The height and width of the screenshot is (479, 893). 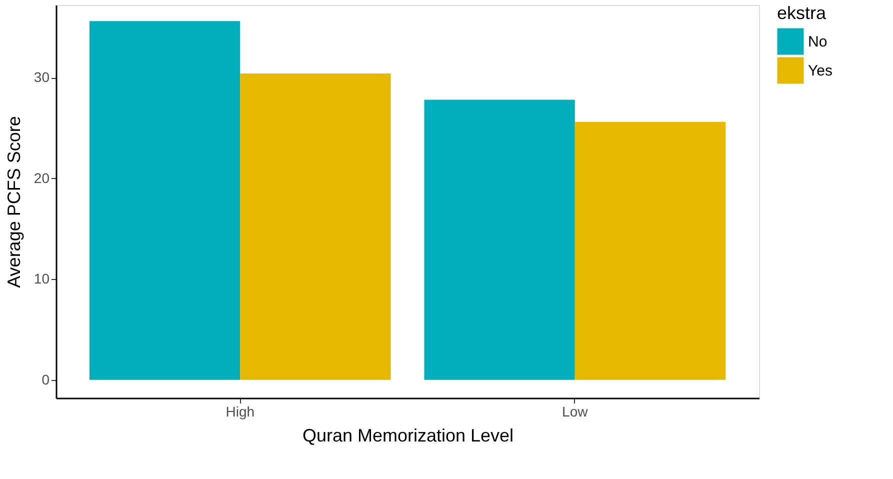 I want to click on y-tick-label: 30, so click(x=42, y=77).